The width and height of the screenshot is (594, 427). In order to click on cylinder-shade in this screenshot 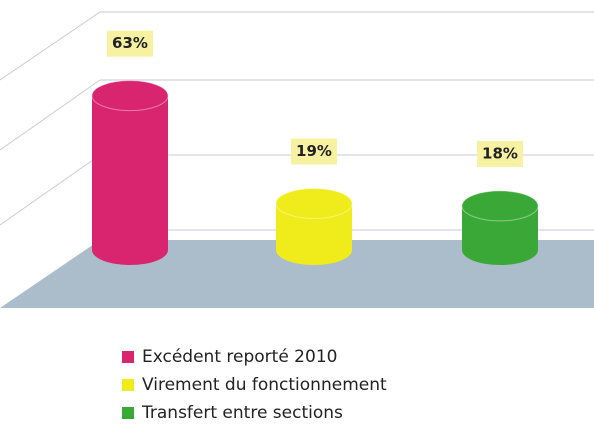, I will do `click(130, 173)`.